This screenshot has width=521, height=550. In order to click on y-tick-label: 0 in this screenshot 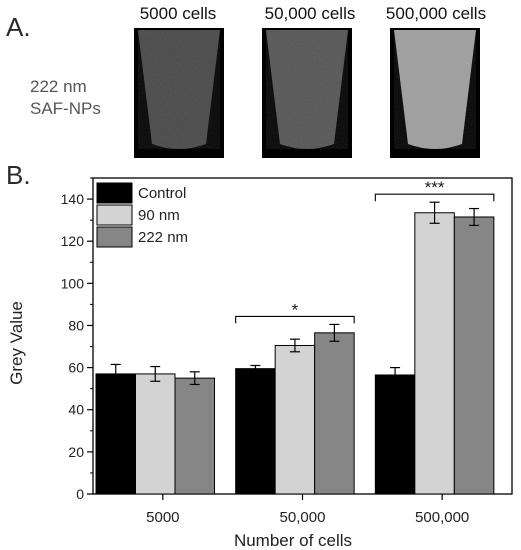, I will do `click(80, 494)`.